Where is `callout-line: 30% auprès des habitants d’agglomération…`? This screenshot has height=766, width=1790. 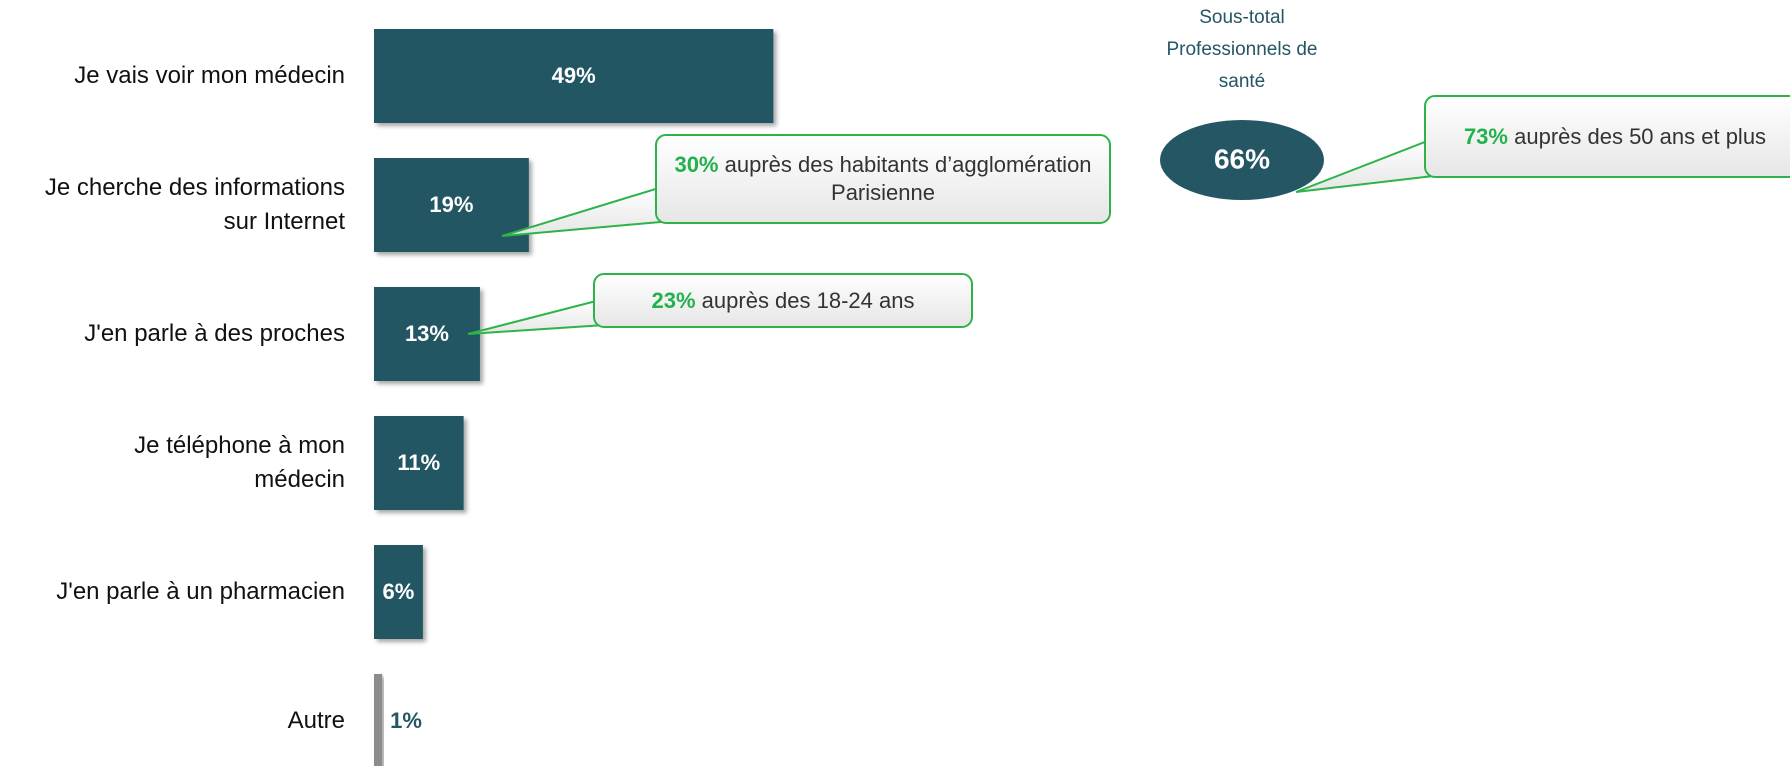
callout-line: 30% auprès des habitants d’agglomération… is located at coordinates (883, 179).